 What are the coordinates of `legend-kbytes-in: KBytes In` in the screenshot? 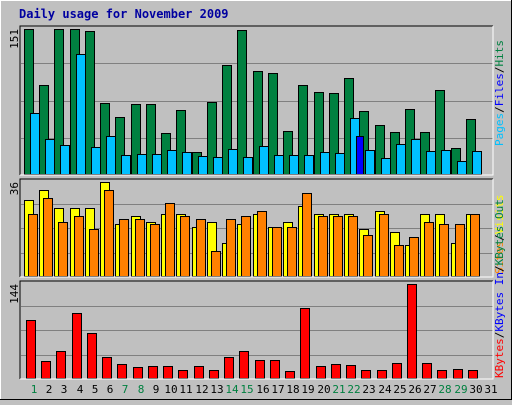 It's located at (499, 302).